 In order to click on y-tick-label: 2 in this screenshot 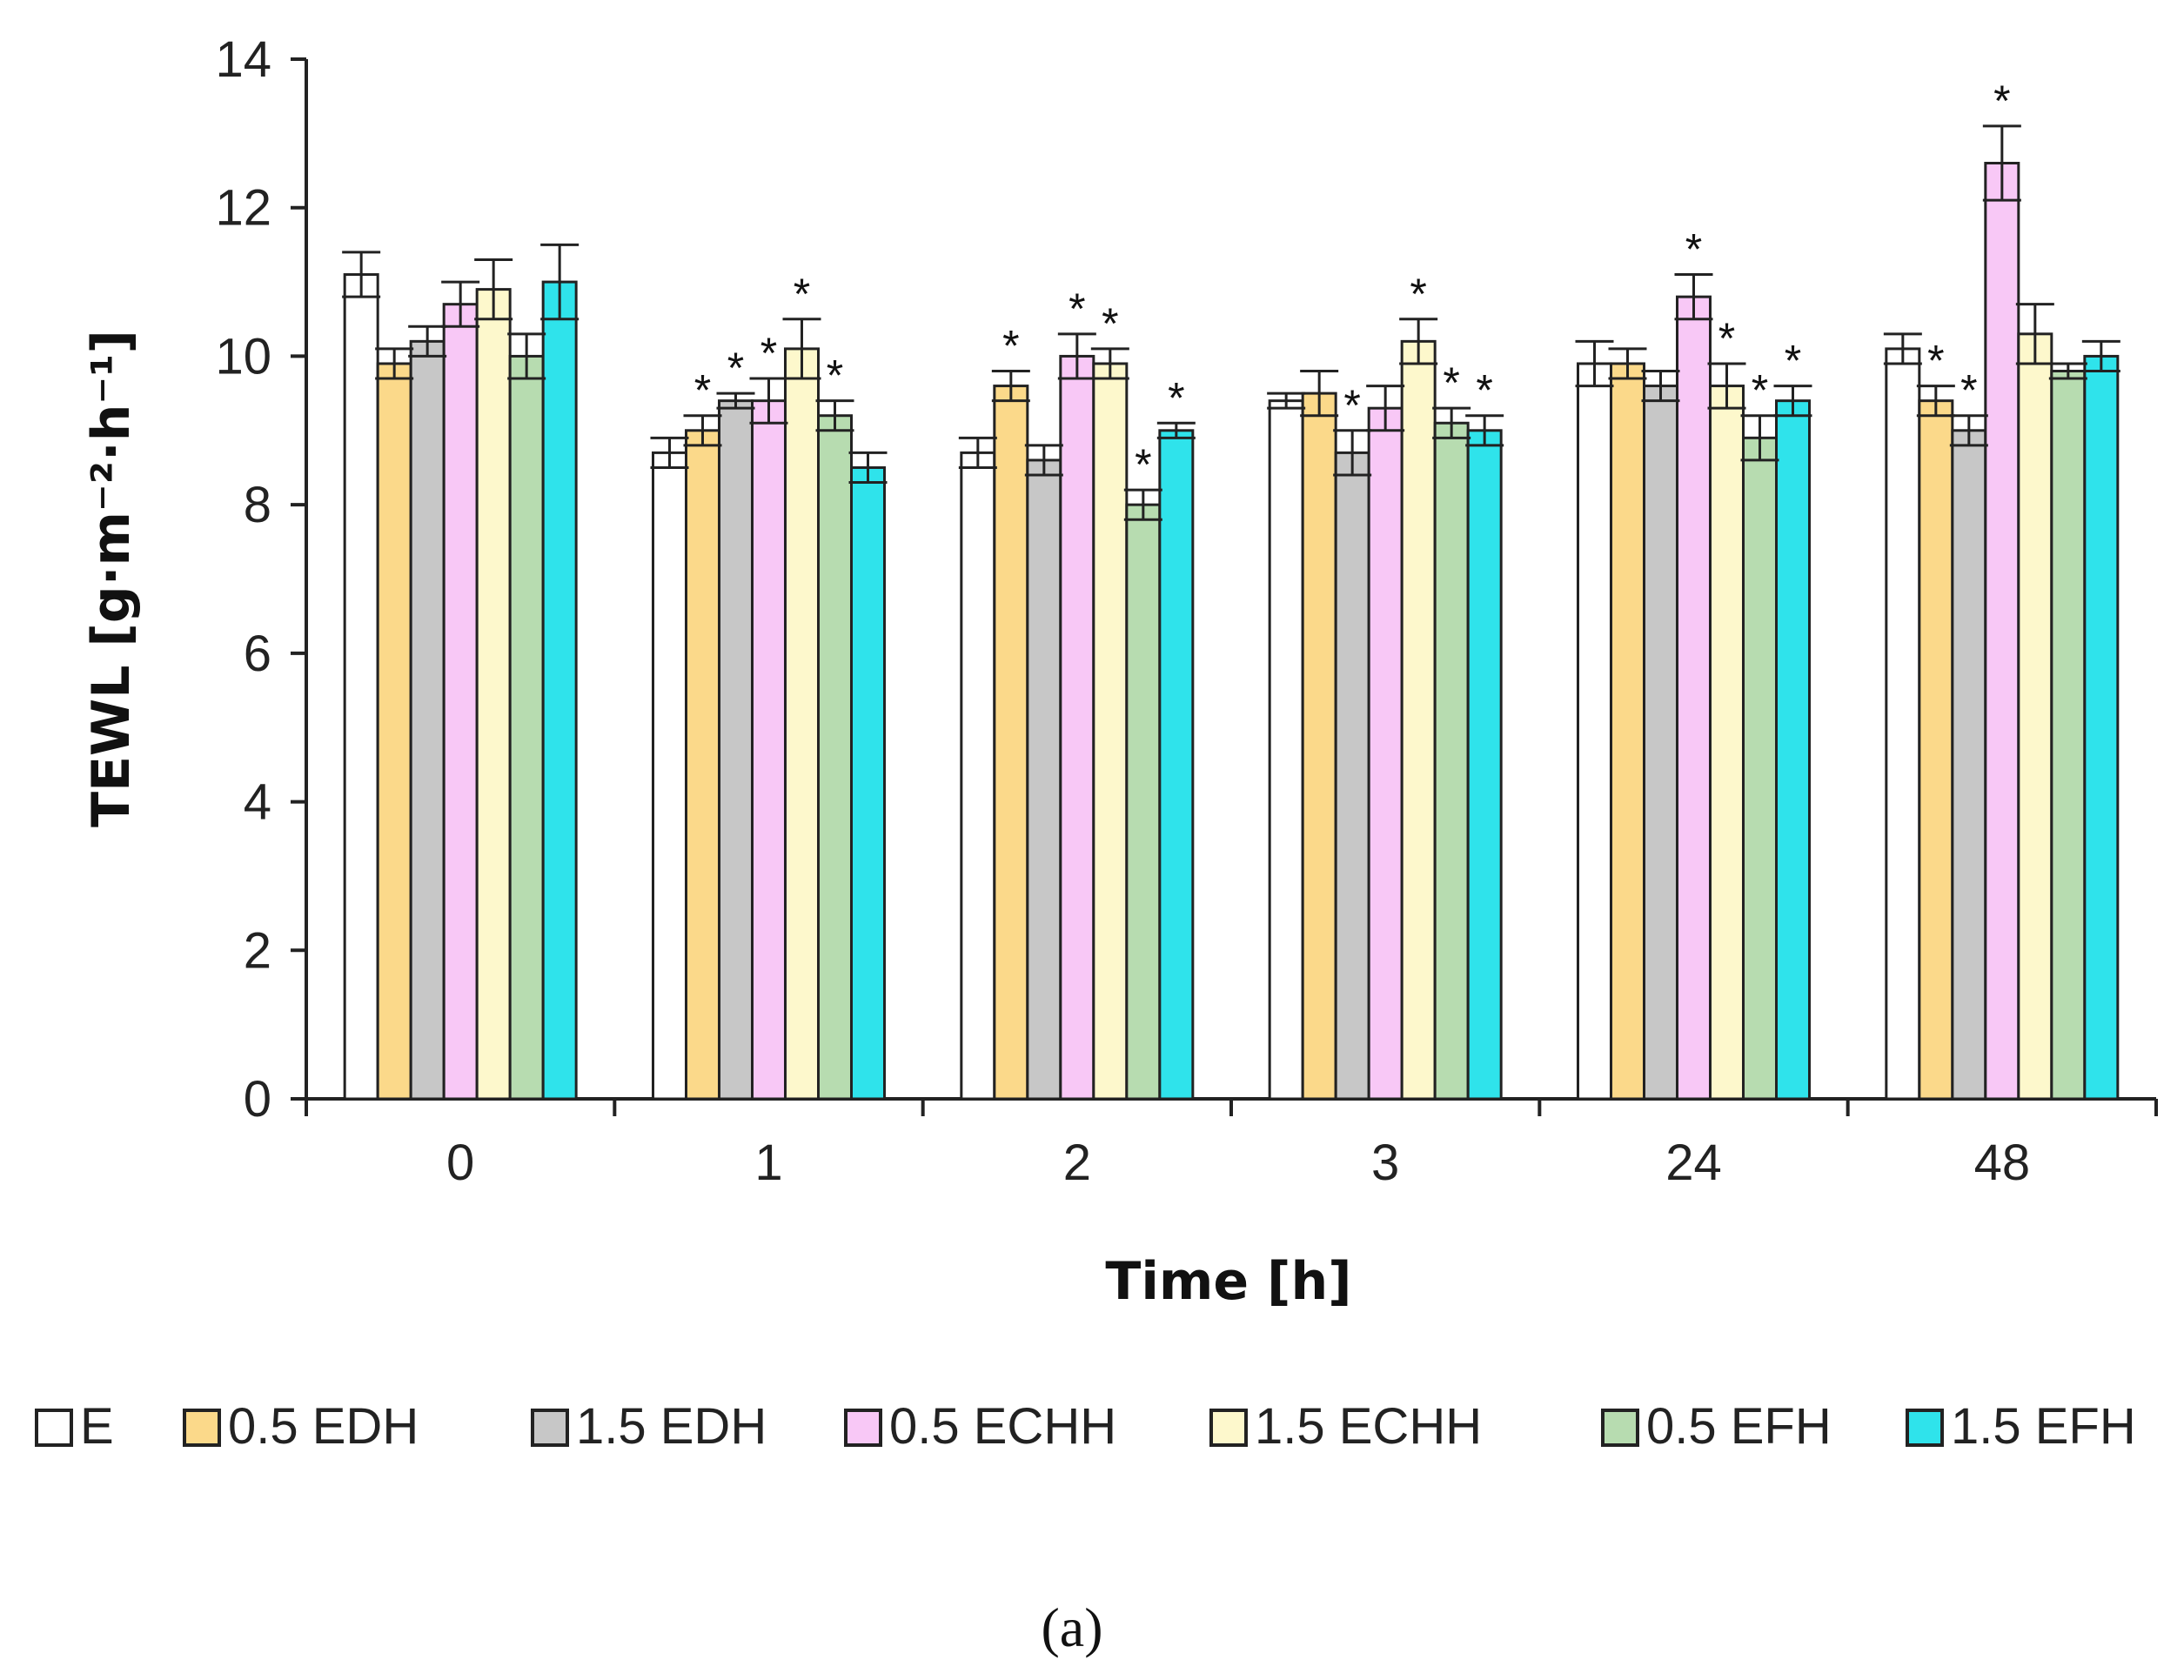, I will do `click(257, 950)`.